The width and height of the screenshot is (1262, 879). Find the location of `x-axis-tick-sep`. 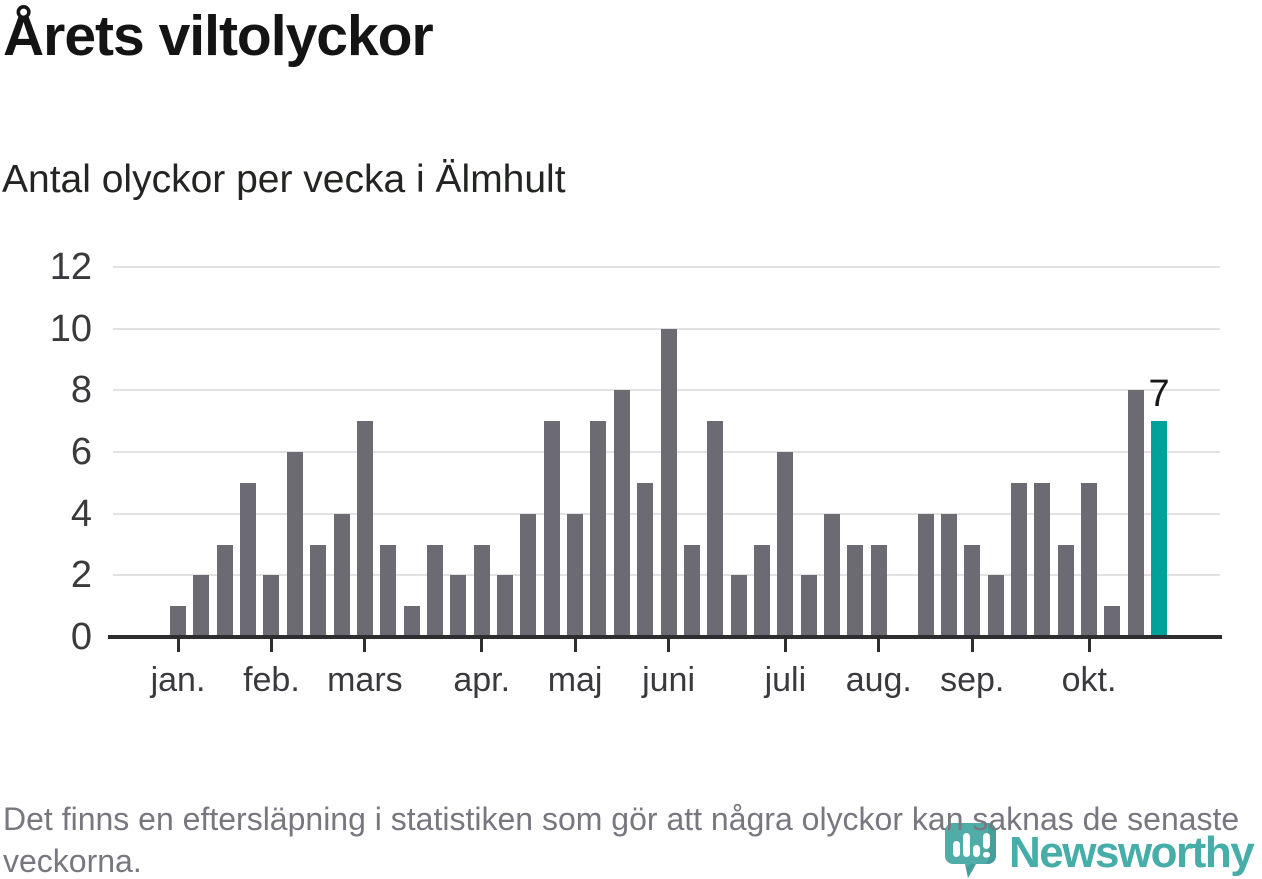

x-axis-tick-sep is located at coordinates (972, 645).